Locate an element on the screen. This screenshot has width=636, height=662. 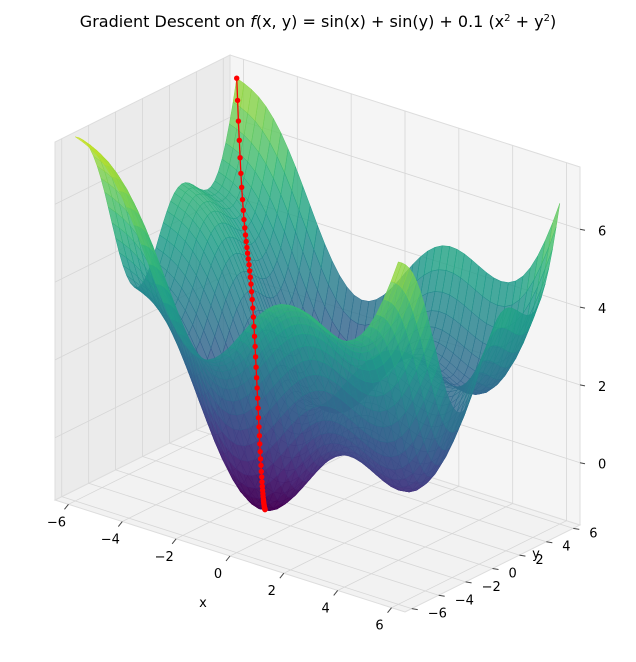
x-axis-label: x is located at coordinates (203, 603).